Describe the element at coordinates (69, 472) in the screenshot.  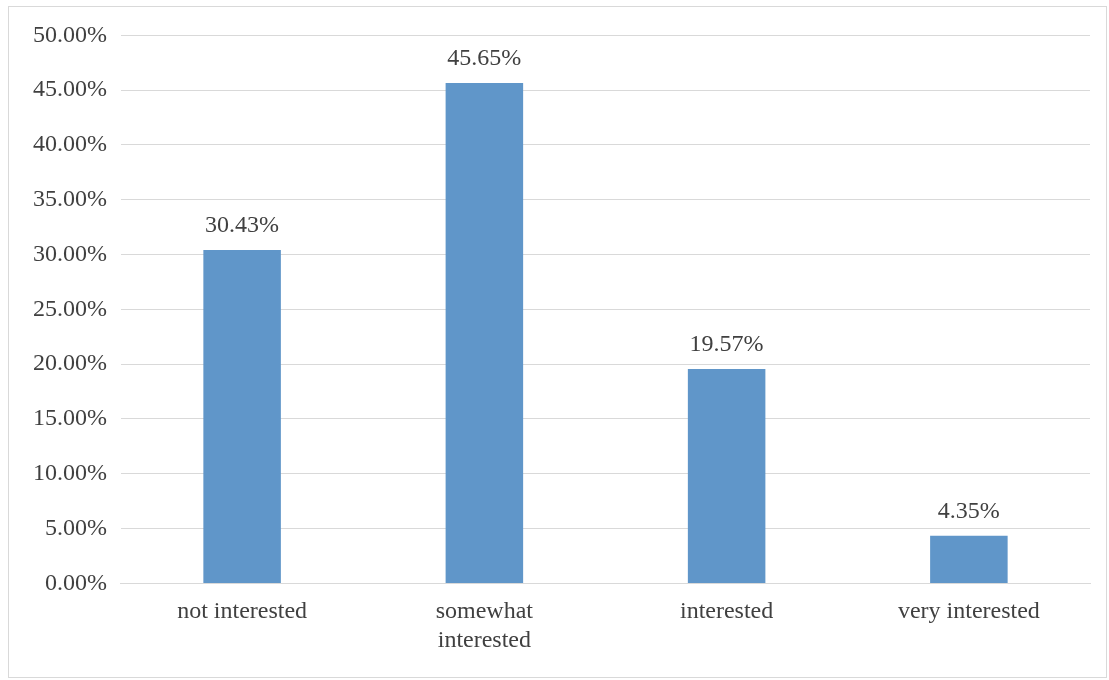
I see `y-tick-label: 10.00%` at that location.